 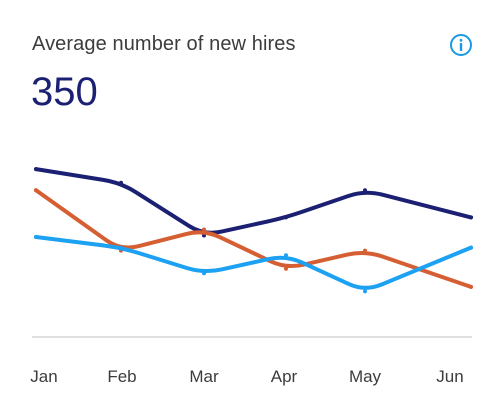 I want to click on series-1-point-jan, so click(x=36, y=169).